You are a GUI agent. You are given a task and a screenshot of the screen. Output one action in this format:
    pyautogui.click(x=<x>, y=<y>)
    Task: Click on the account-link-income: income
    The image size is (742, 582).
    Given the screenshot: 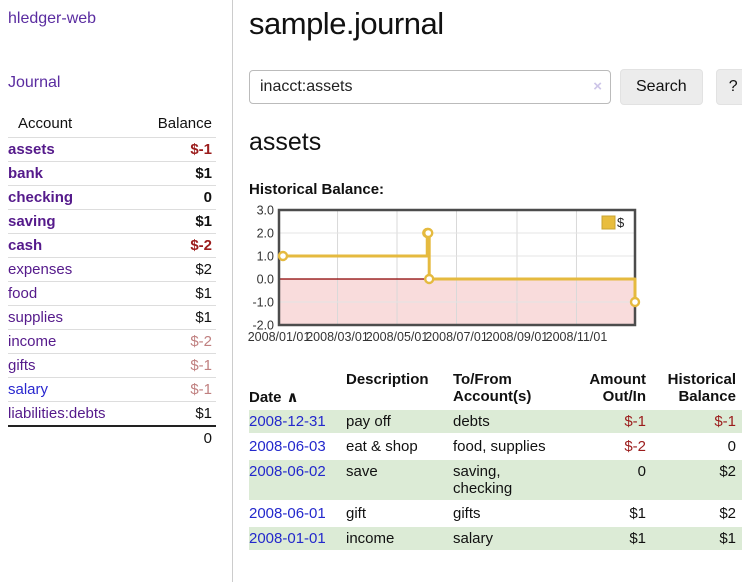 What is the action you would take?
    pyautogui.click(x=32, y=341)
    